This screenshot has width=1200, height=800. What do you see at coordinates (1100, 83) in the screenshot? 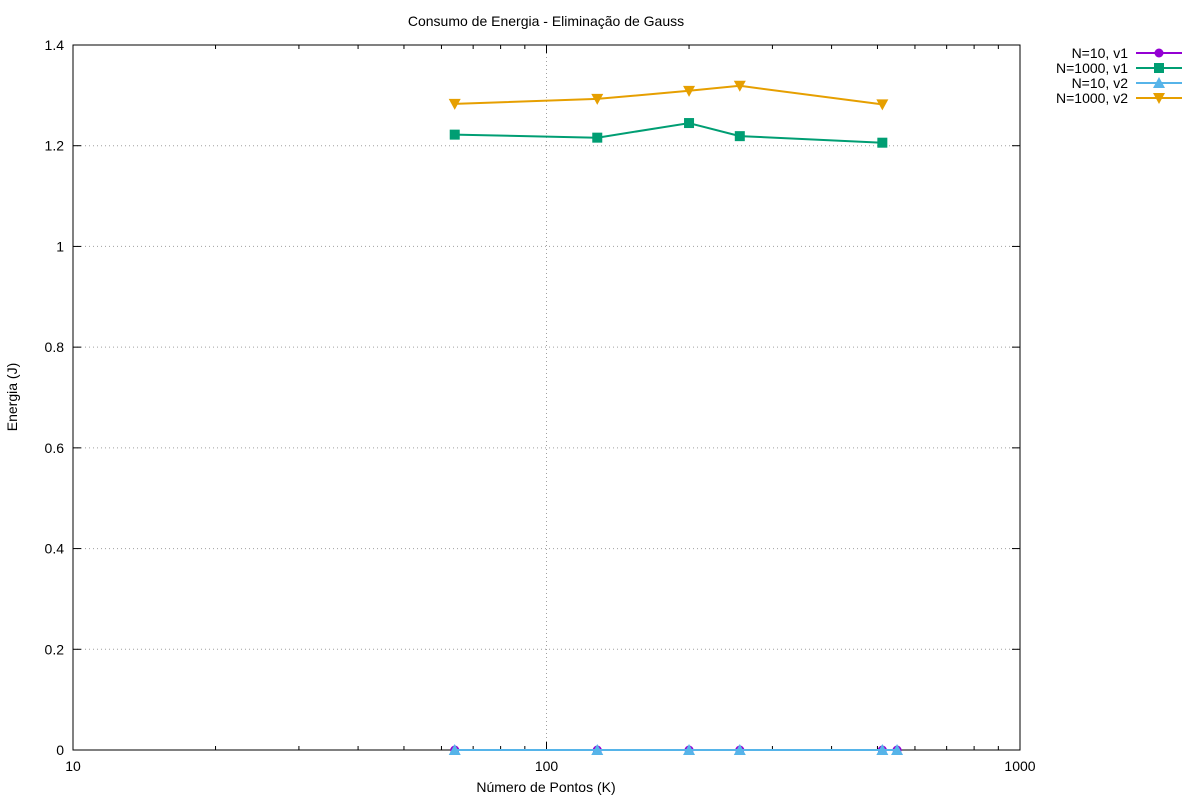
I see `legend-label: N=10, v2` at bounding box center [1100, 83].